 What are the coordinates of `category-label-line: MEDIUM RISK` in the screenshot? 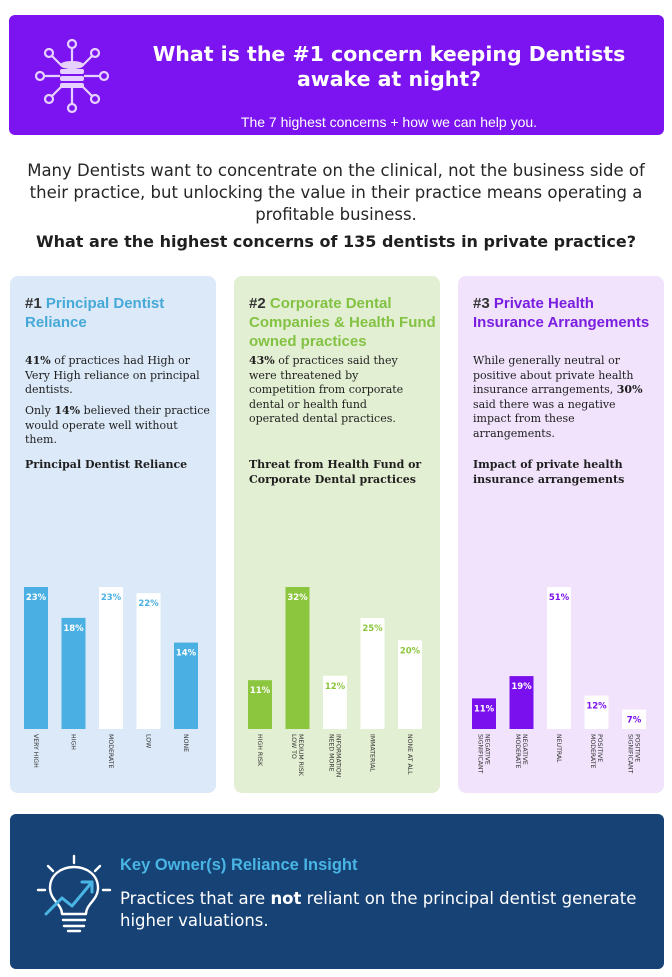 It's located at (300, 755).